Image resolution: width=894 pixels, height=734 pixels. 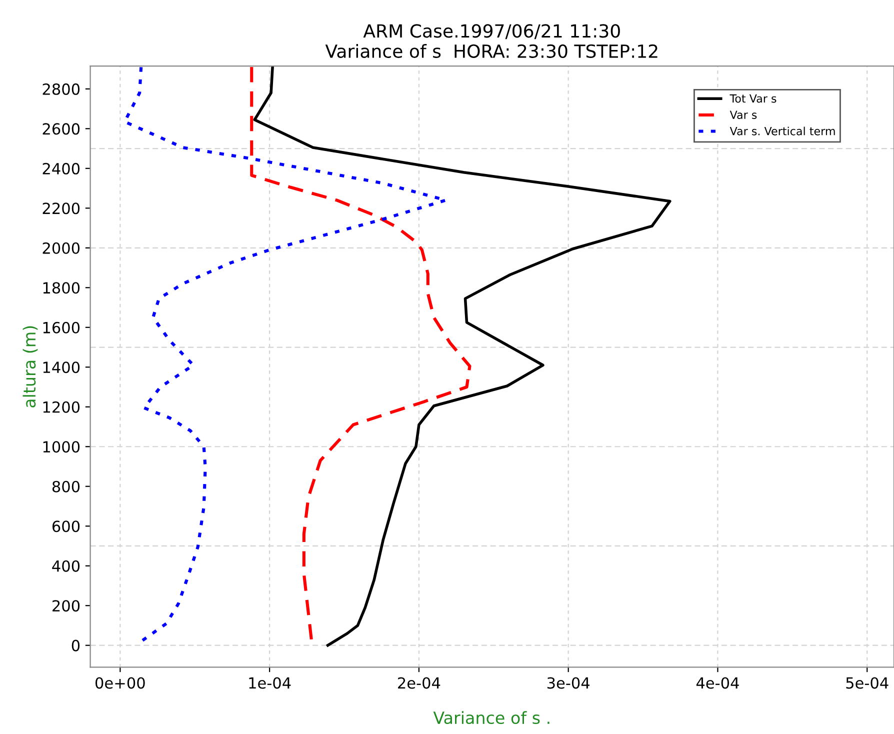 What do you see at coordinates (568, 683) in the screenshot?
I see `x-tick-label: 3e-04` at bounding box center [568, 683].